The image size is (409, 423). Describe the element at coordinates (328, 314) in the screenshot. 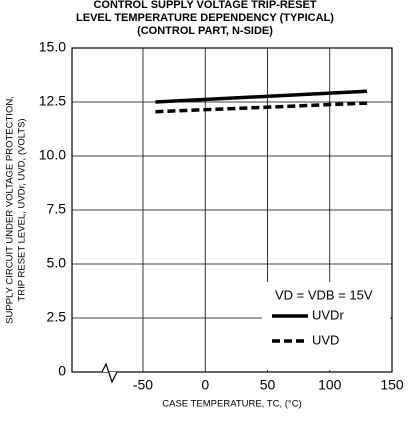

I see `legend-label: UVDr` at that location.